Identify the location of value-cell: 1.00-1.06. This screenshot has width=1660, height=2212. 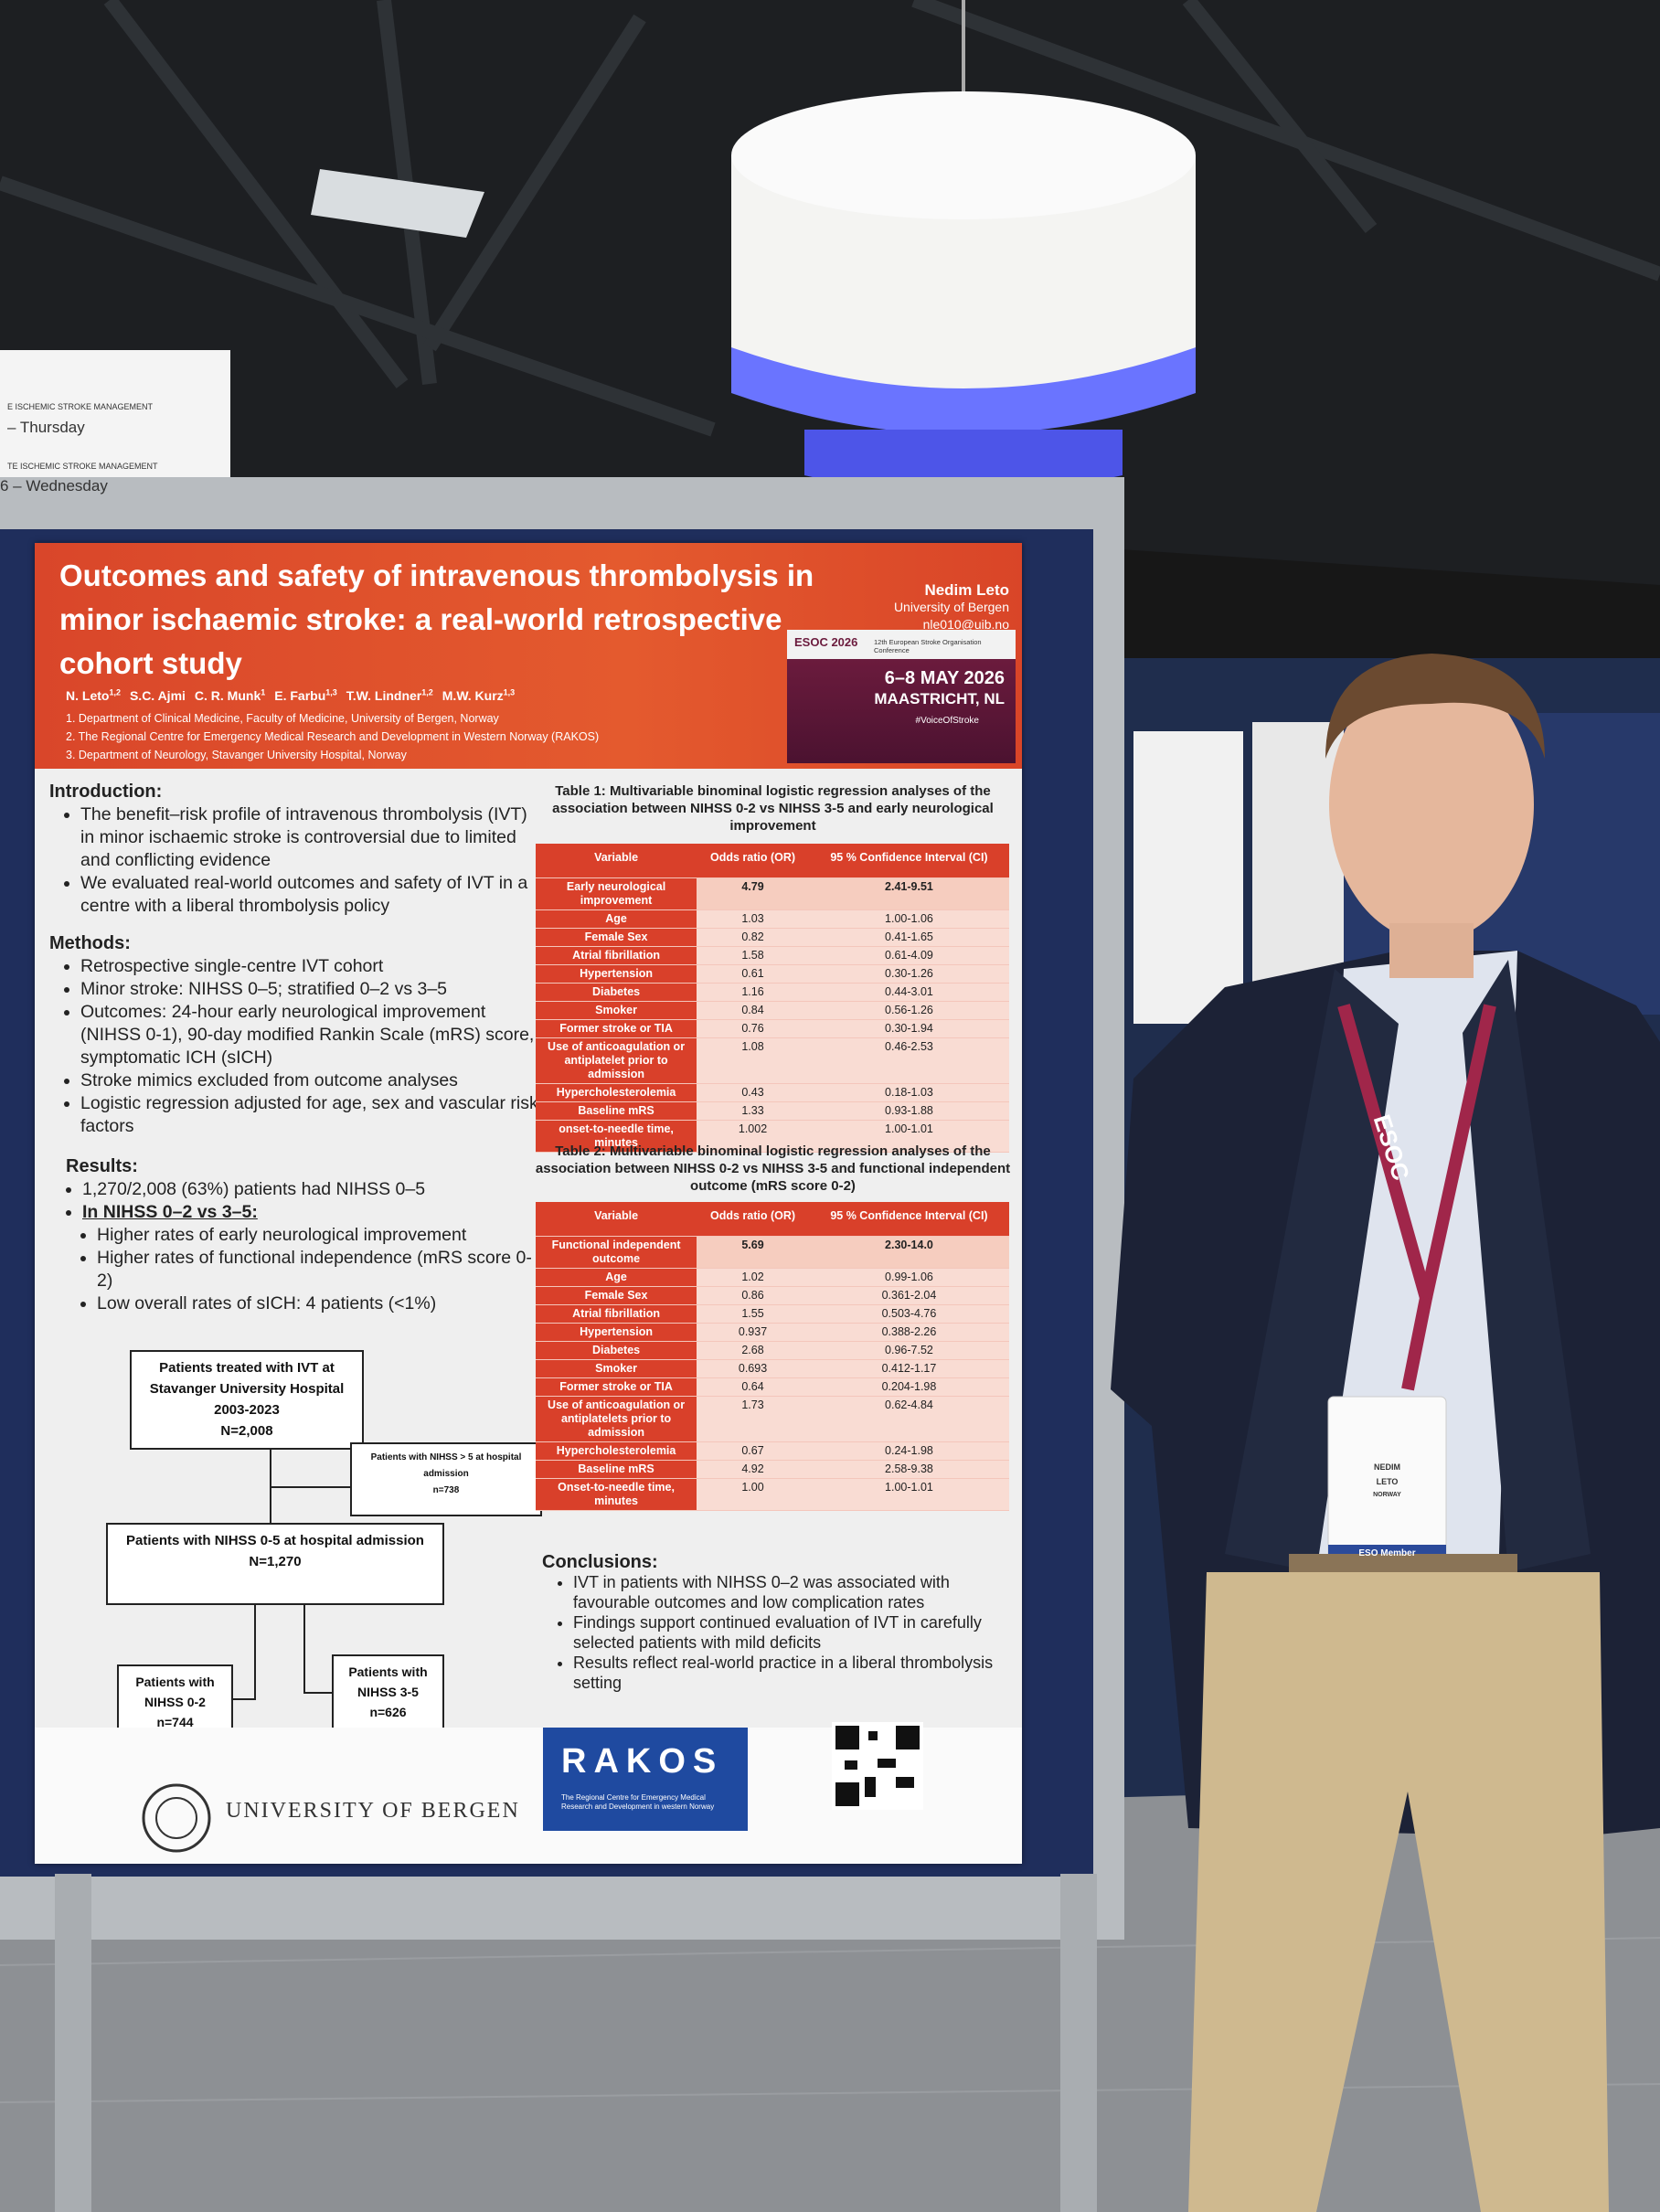
(908, 919).